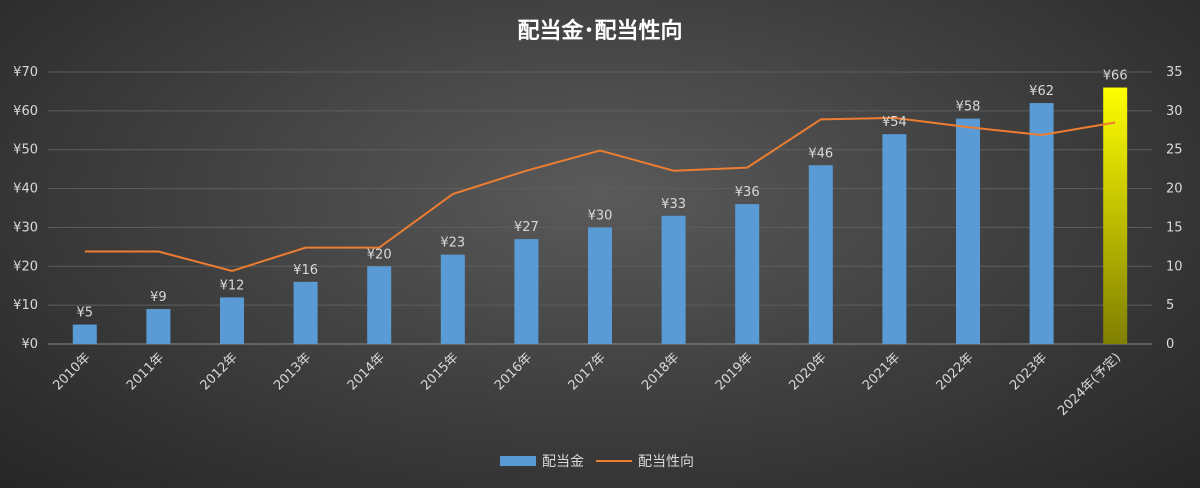 This screenshot has width=1200, height=488. I want to click on x-tick-label: 2018年, so click(660, 371).